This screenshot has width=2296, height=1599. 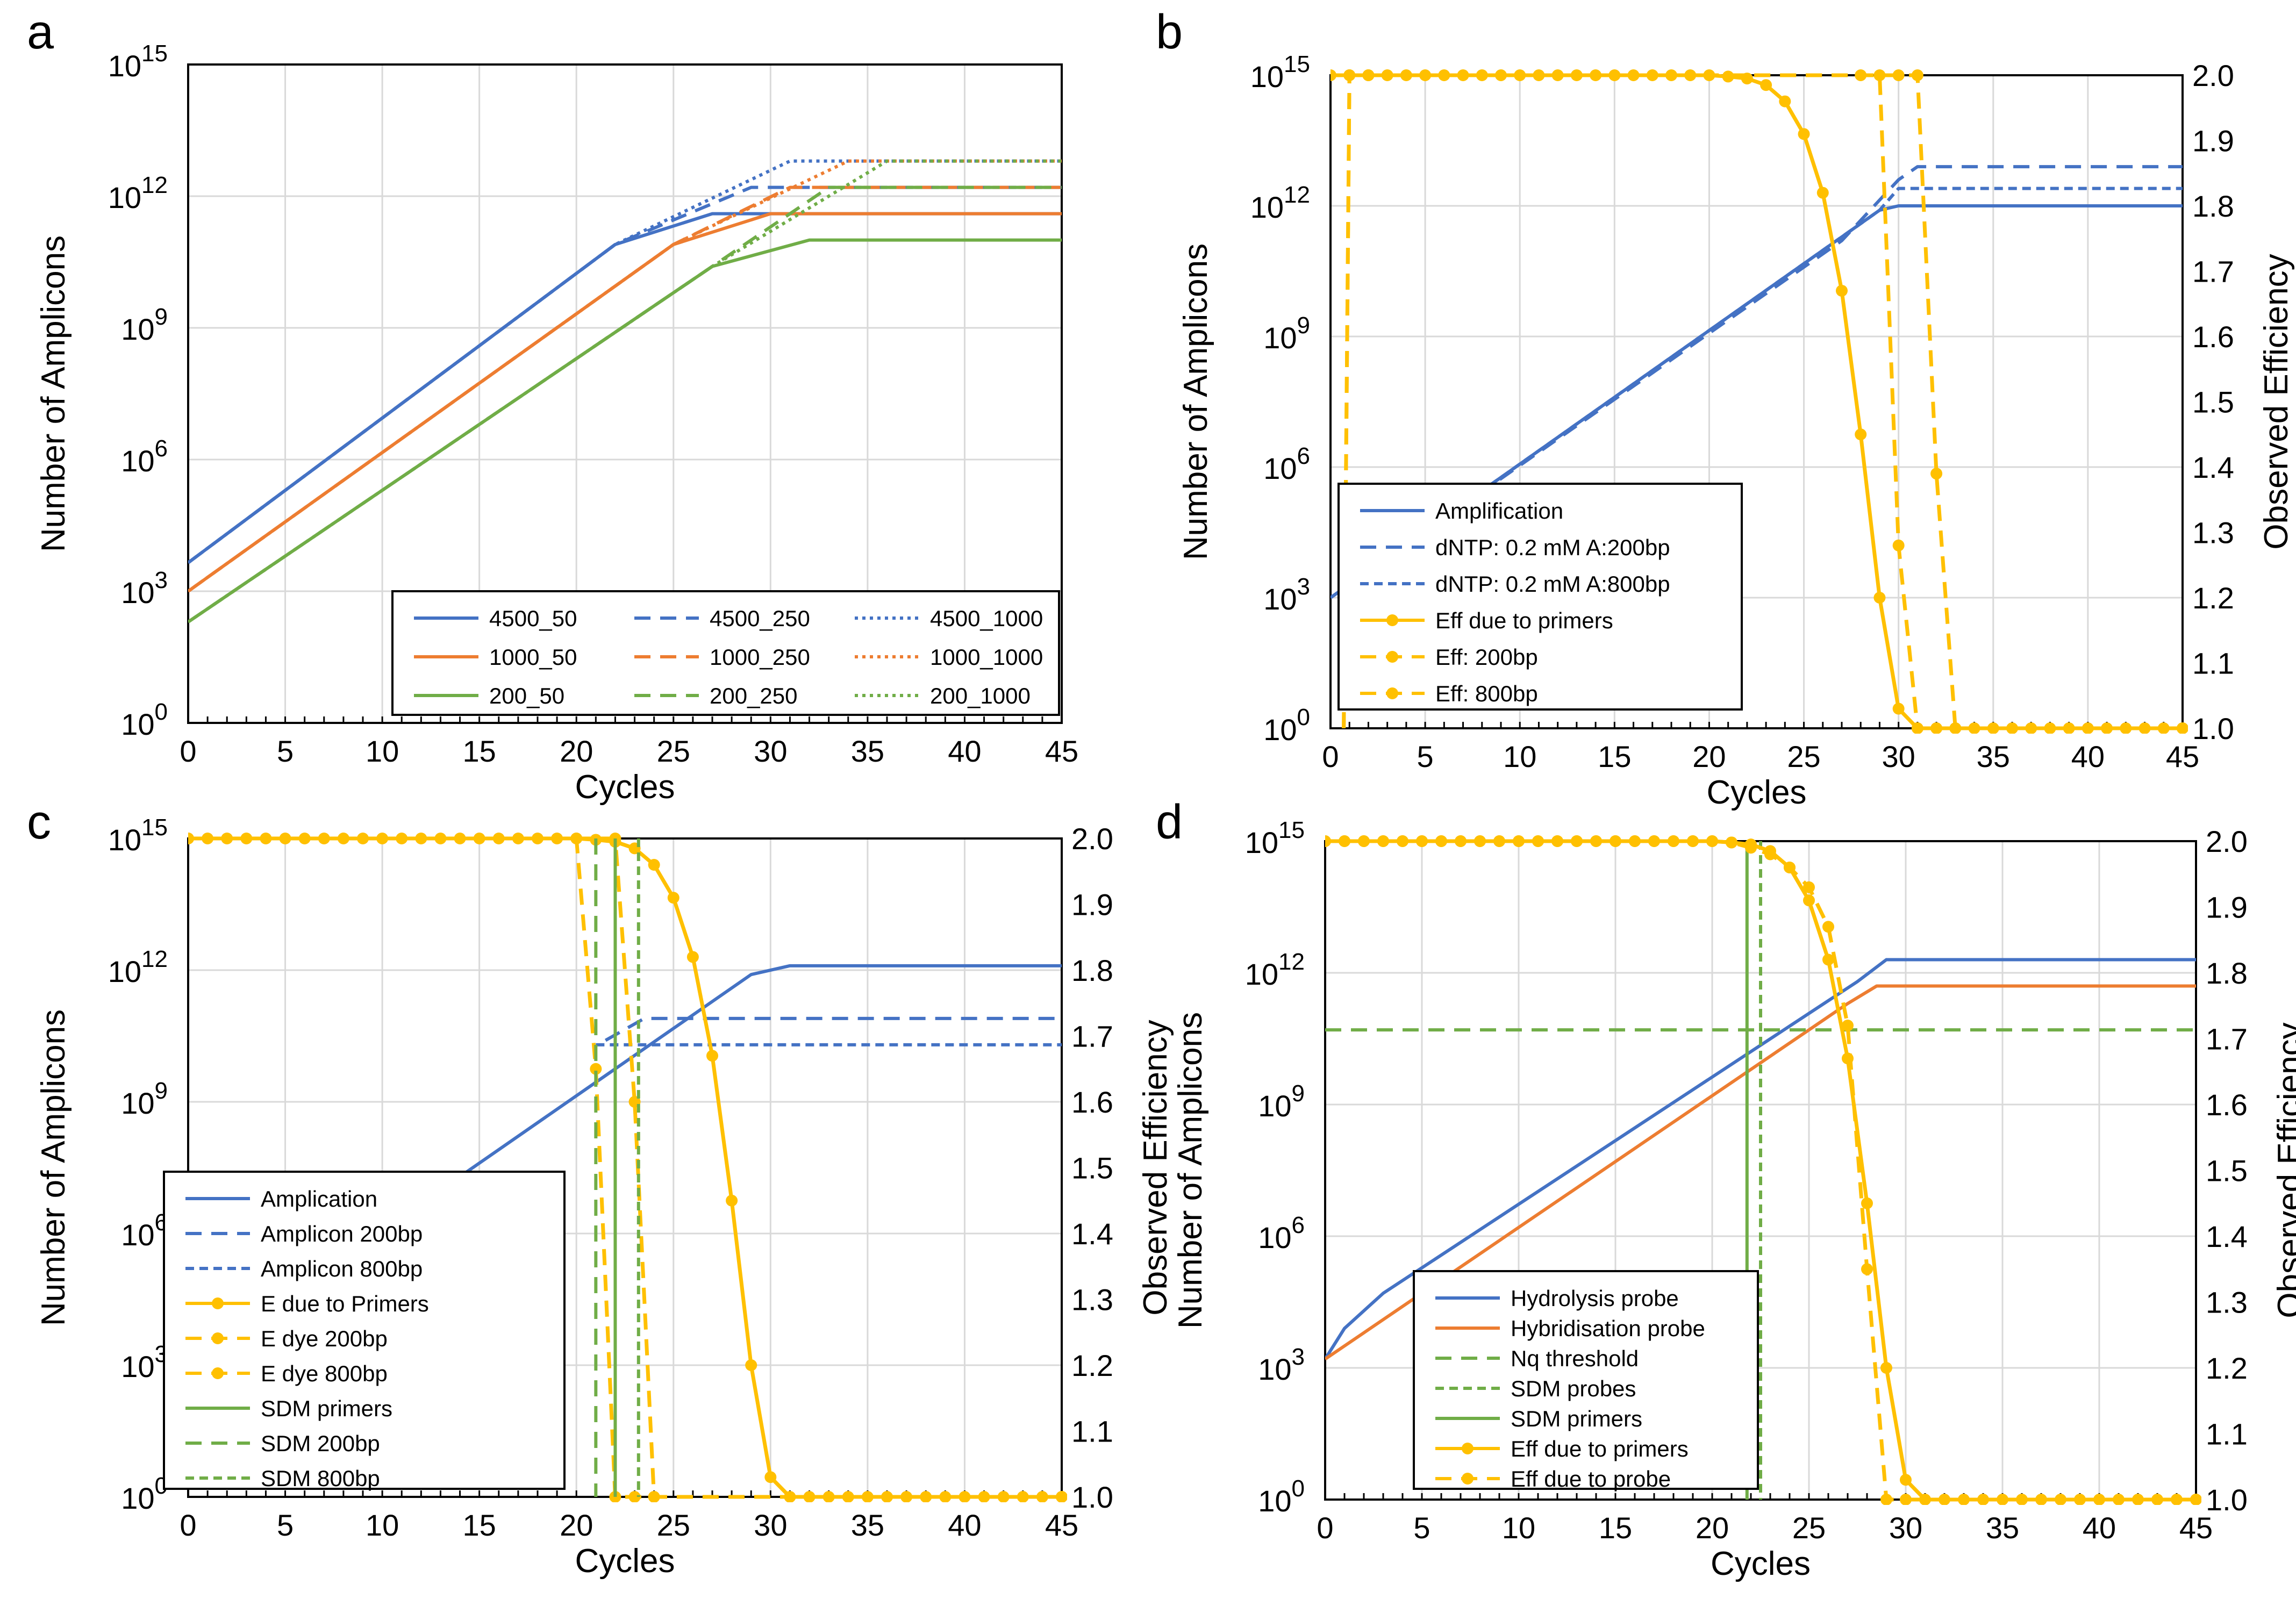 What do you see at coordinates (1591, 1479) in the screenshot?
I see `legend-label: Eff due to probe` at bounding box center [1591, 1479].